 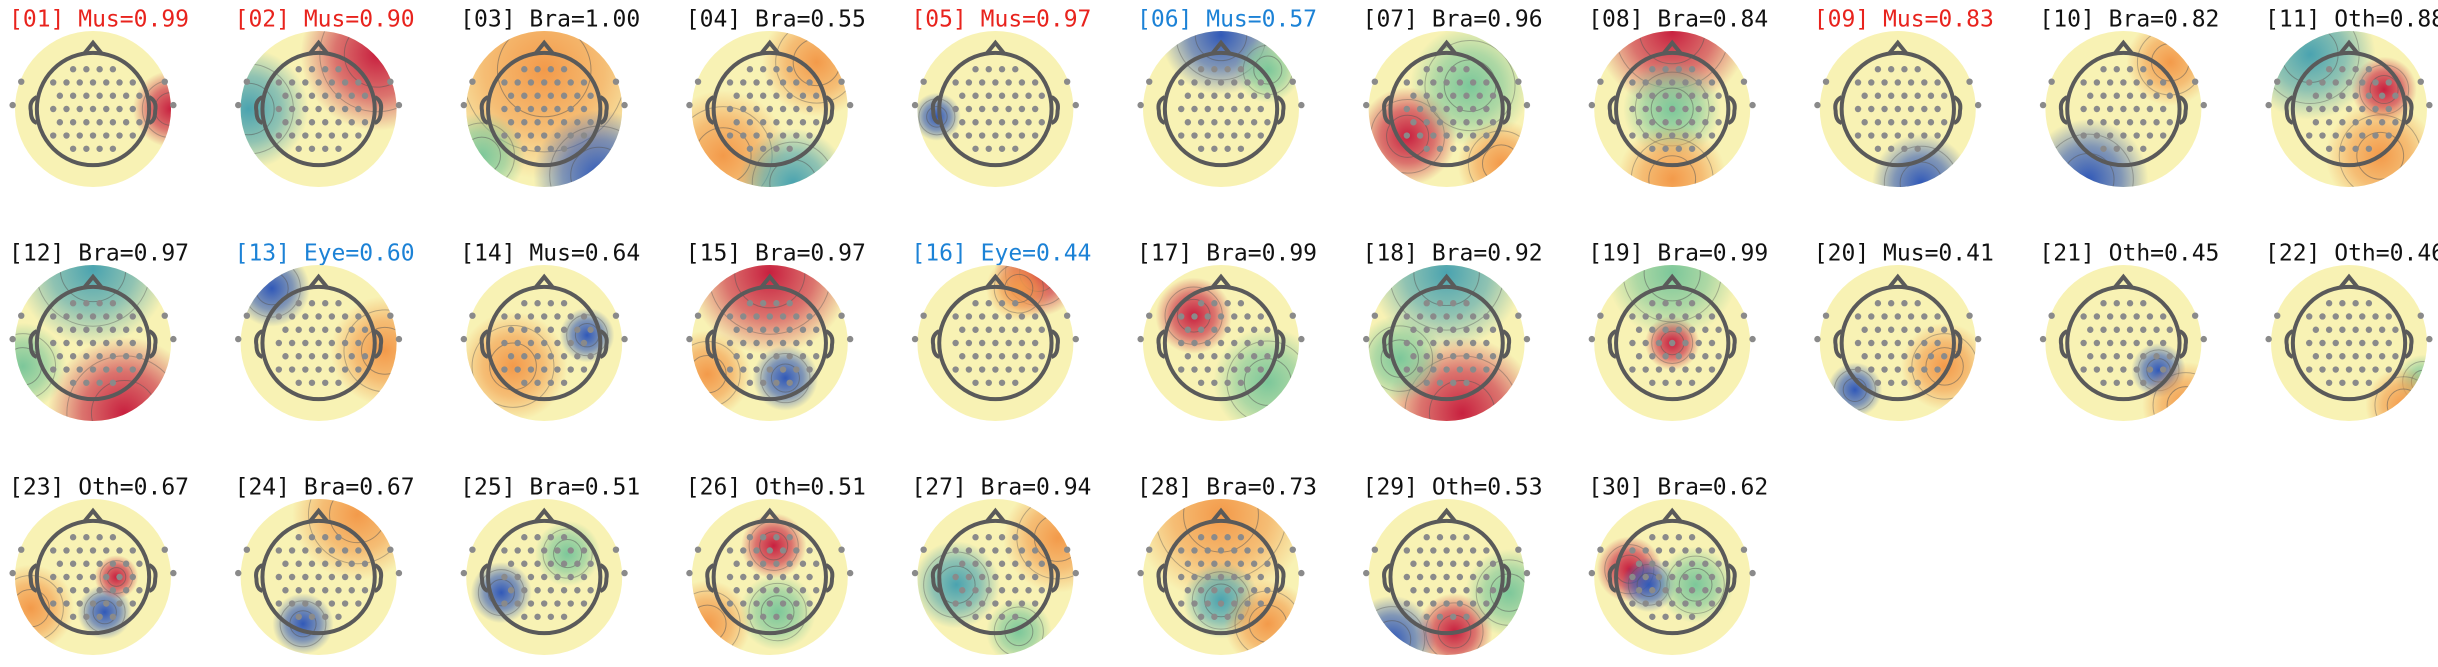 What do you see at coordinates (2123, 47) in the screenshot?
I see `nose` at bounding box center [2123, 47].